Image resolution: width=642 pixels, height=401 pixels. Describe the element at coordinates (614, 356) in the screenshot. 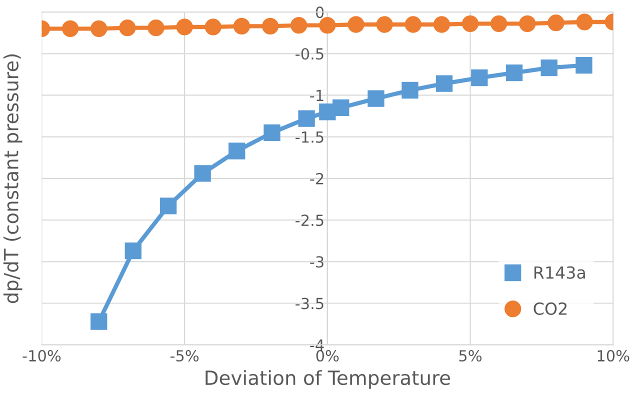

I see `x-tick-label: 10%` at that location.